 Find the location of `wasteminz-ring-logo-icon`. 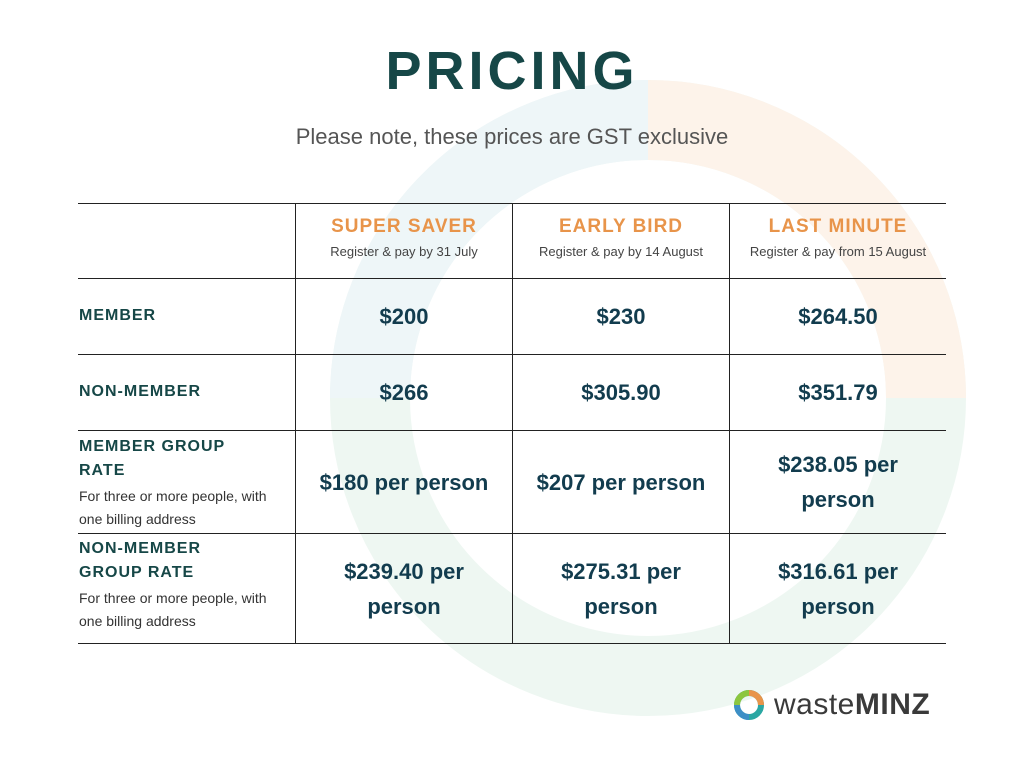

wasteminz-ring-logo-icon is located at coordinates (749, 705).